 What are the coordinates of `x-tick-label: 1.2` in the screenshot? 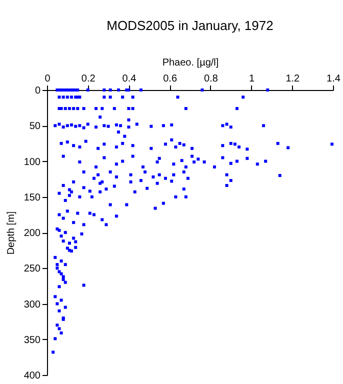 It's located at (293, 79).